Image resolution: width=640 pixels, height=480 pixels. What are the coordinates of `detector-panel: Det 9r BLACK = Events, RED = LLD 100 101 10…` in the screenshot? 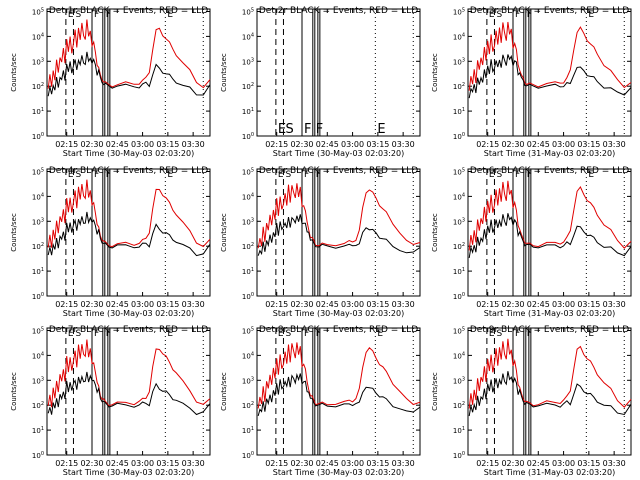 It's located at (531, 401).